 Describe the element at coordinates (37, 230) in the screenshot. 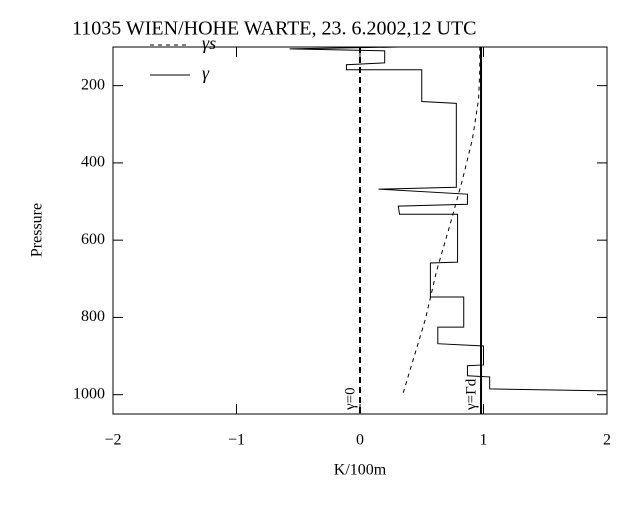

I see `y-axis-label: Pressure` at that location.